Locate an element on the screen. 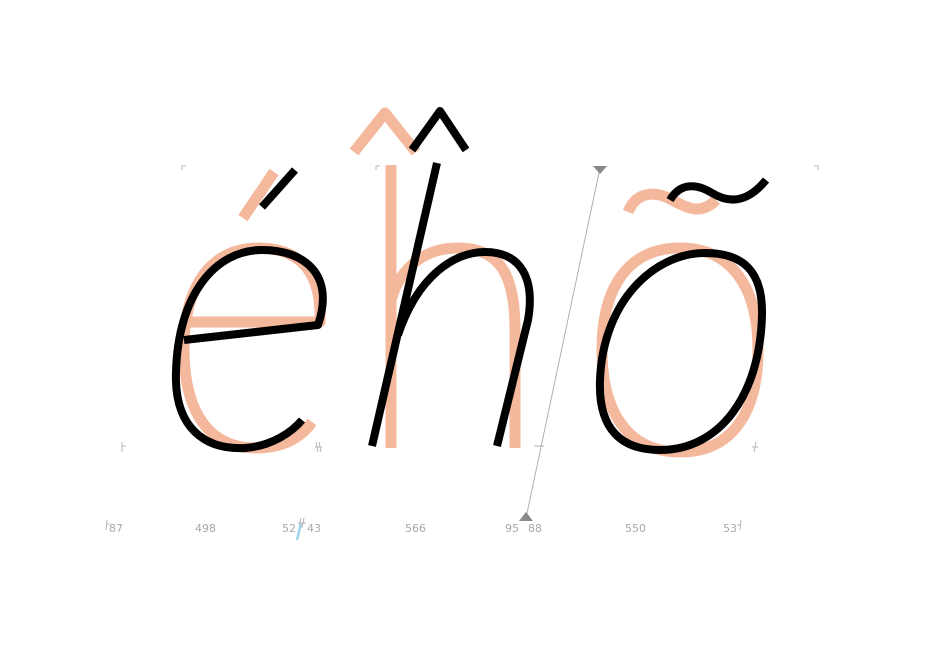 The image size is (927, 657). slant-guide is located at coordinates (563, 343).